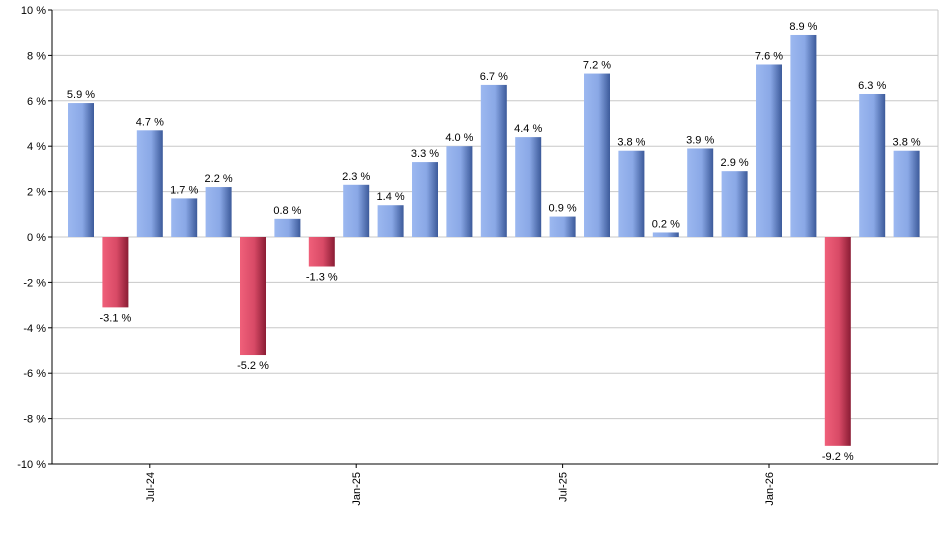  Describe the element at coordinates (36, 238) in the screenshot. I see `y-tick-label: 0 %` at that location.